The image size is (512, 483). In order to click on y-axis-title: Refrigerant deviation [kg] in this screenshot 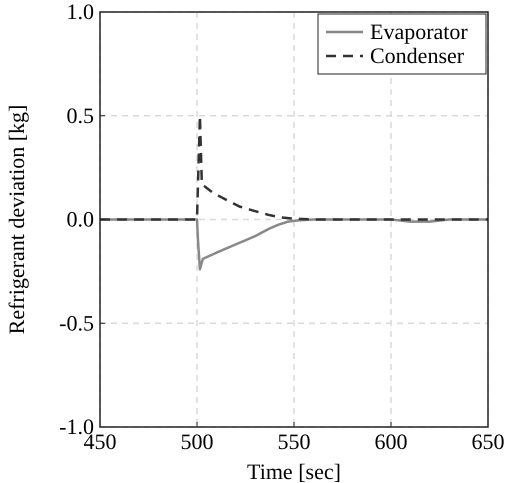, I will do `click(16, 219)`.